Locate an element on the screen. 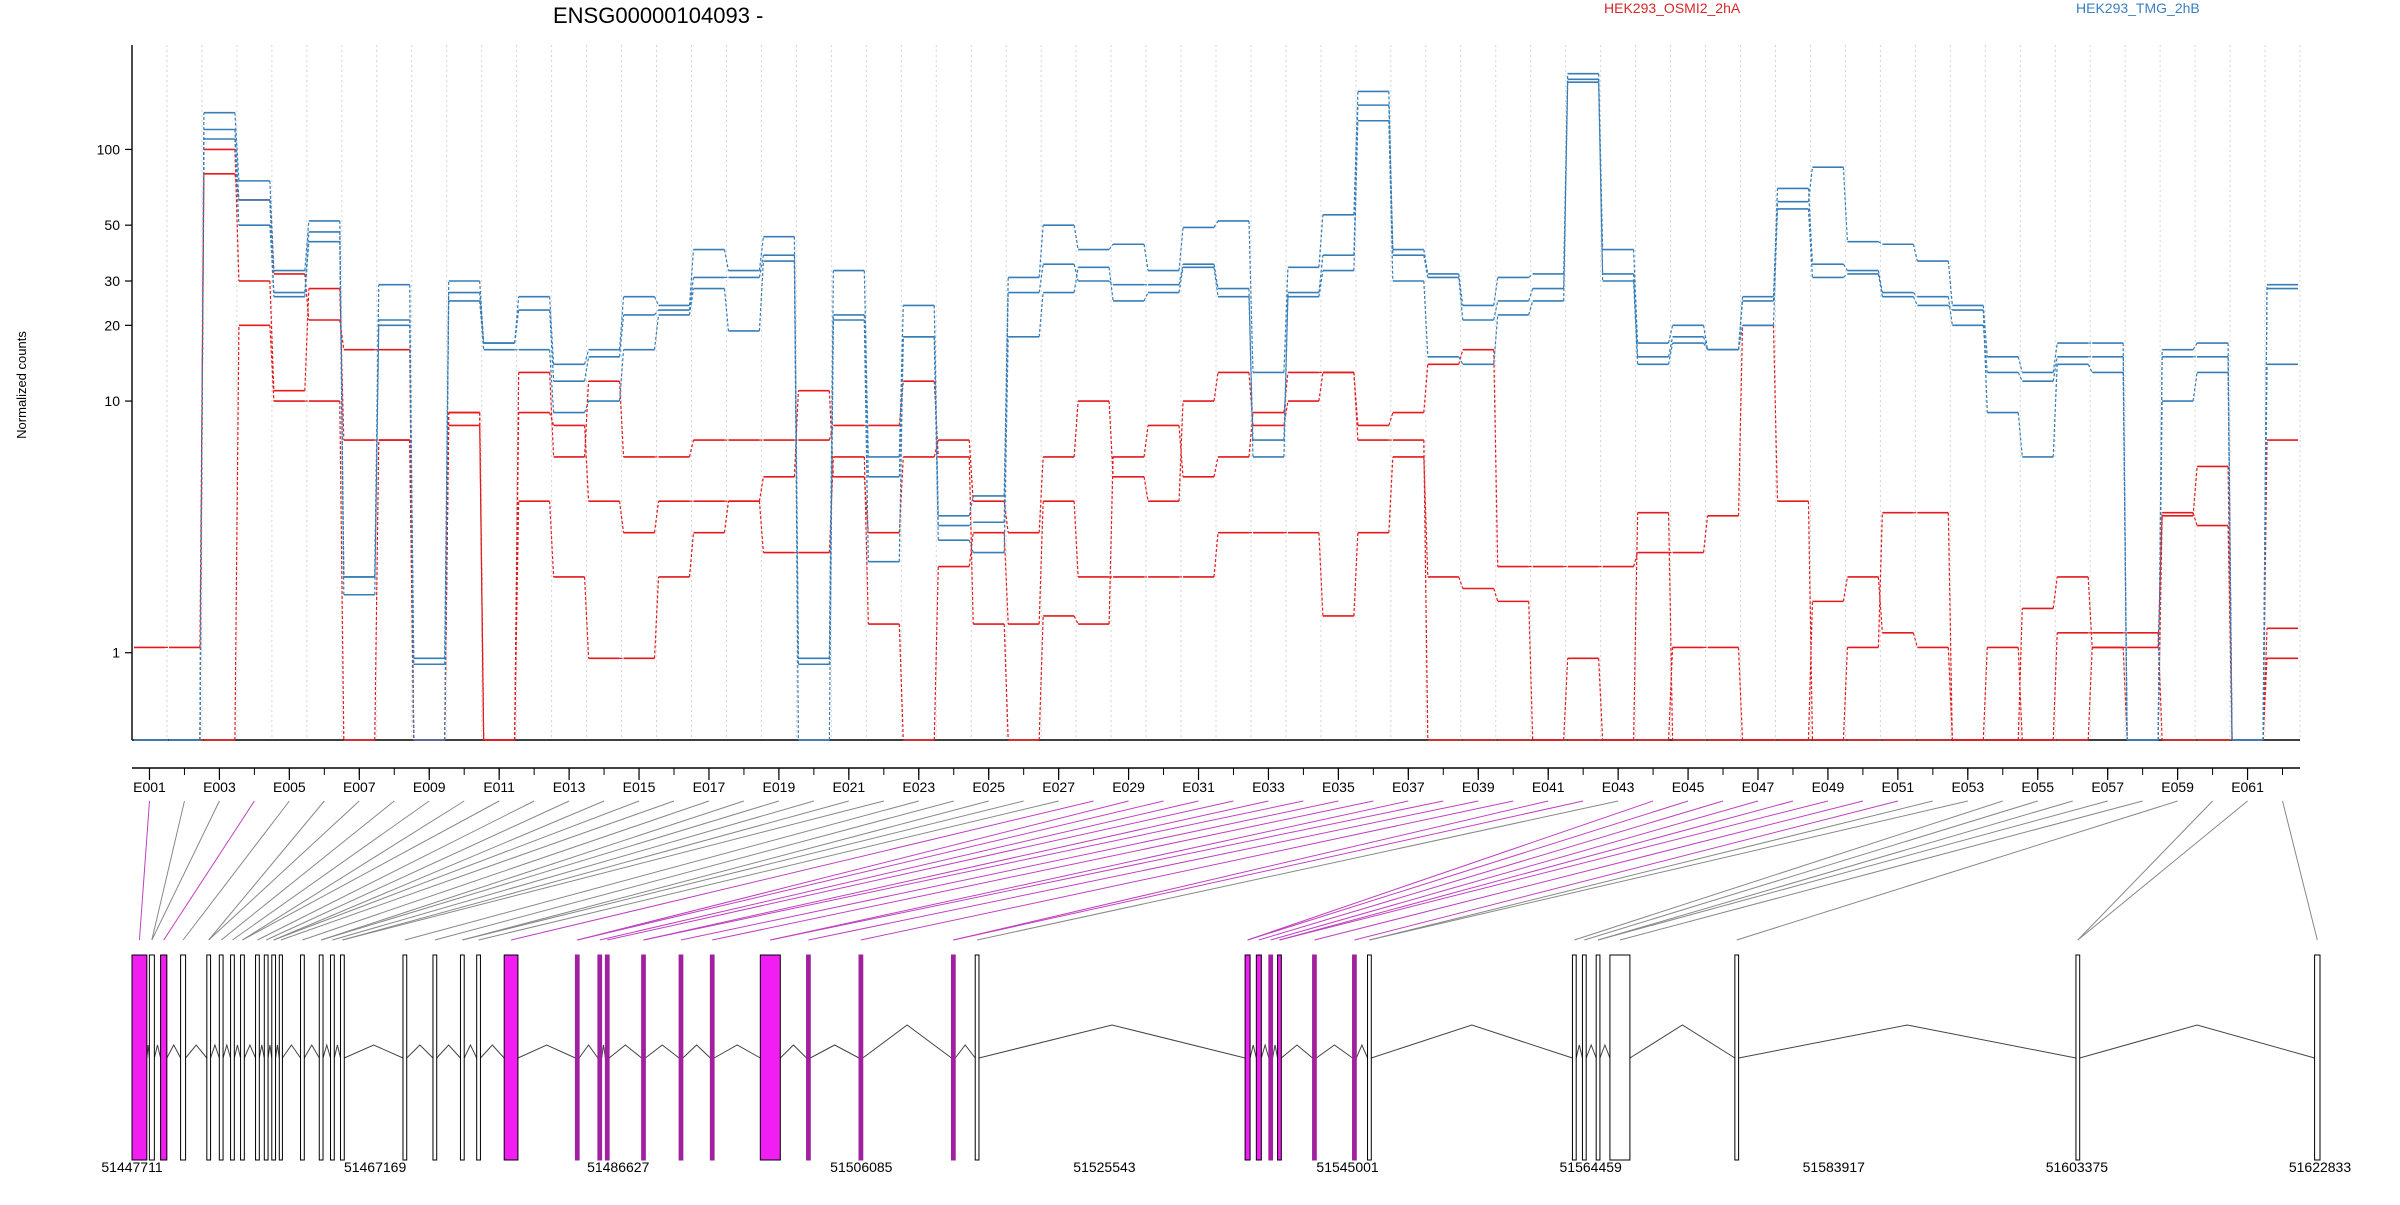 This screenshot has height=1205, width=2400. legend-entry-osmi2: HEK293_OSMI2_2hA is located at coordinates (1672, 8).